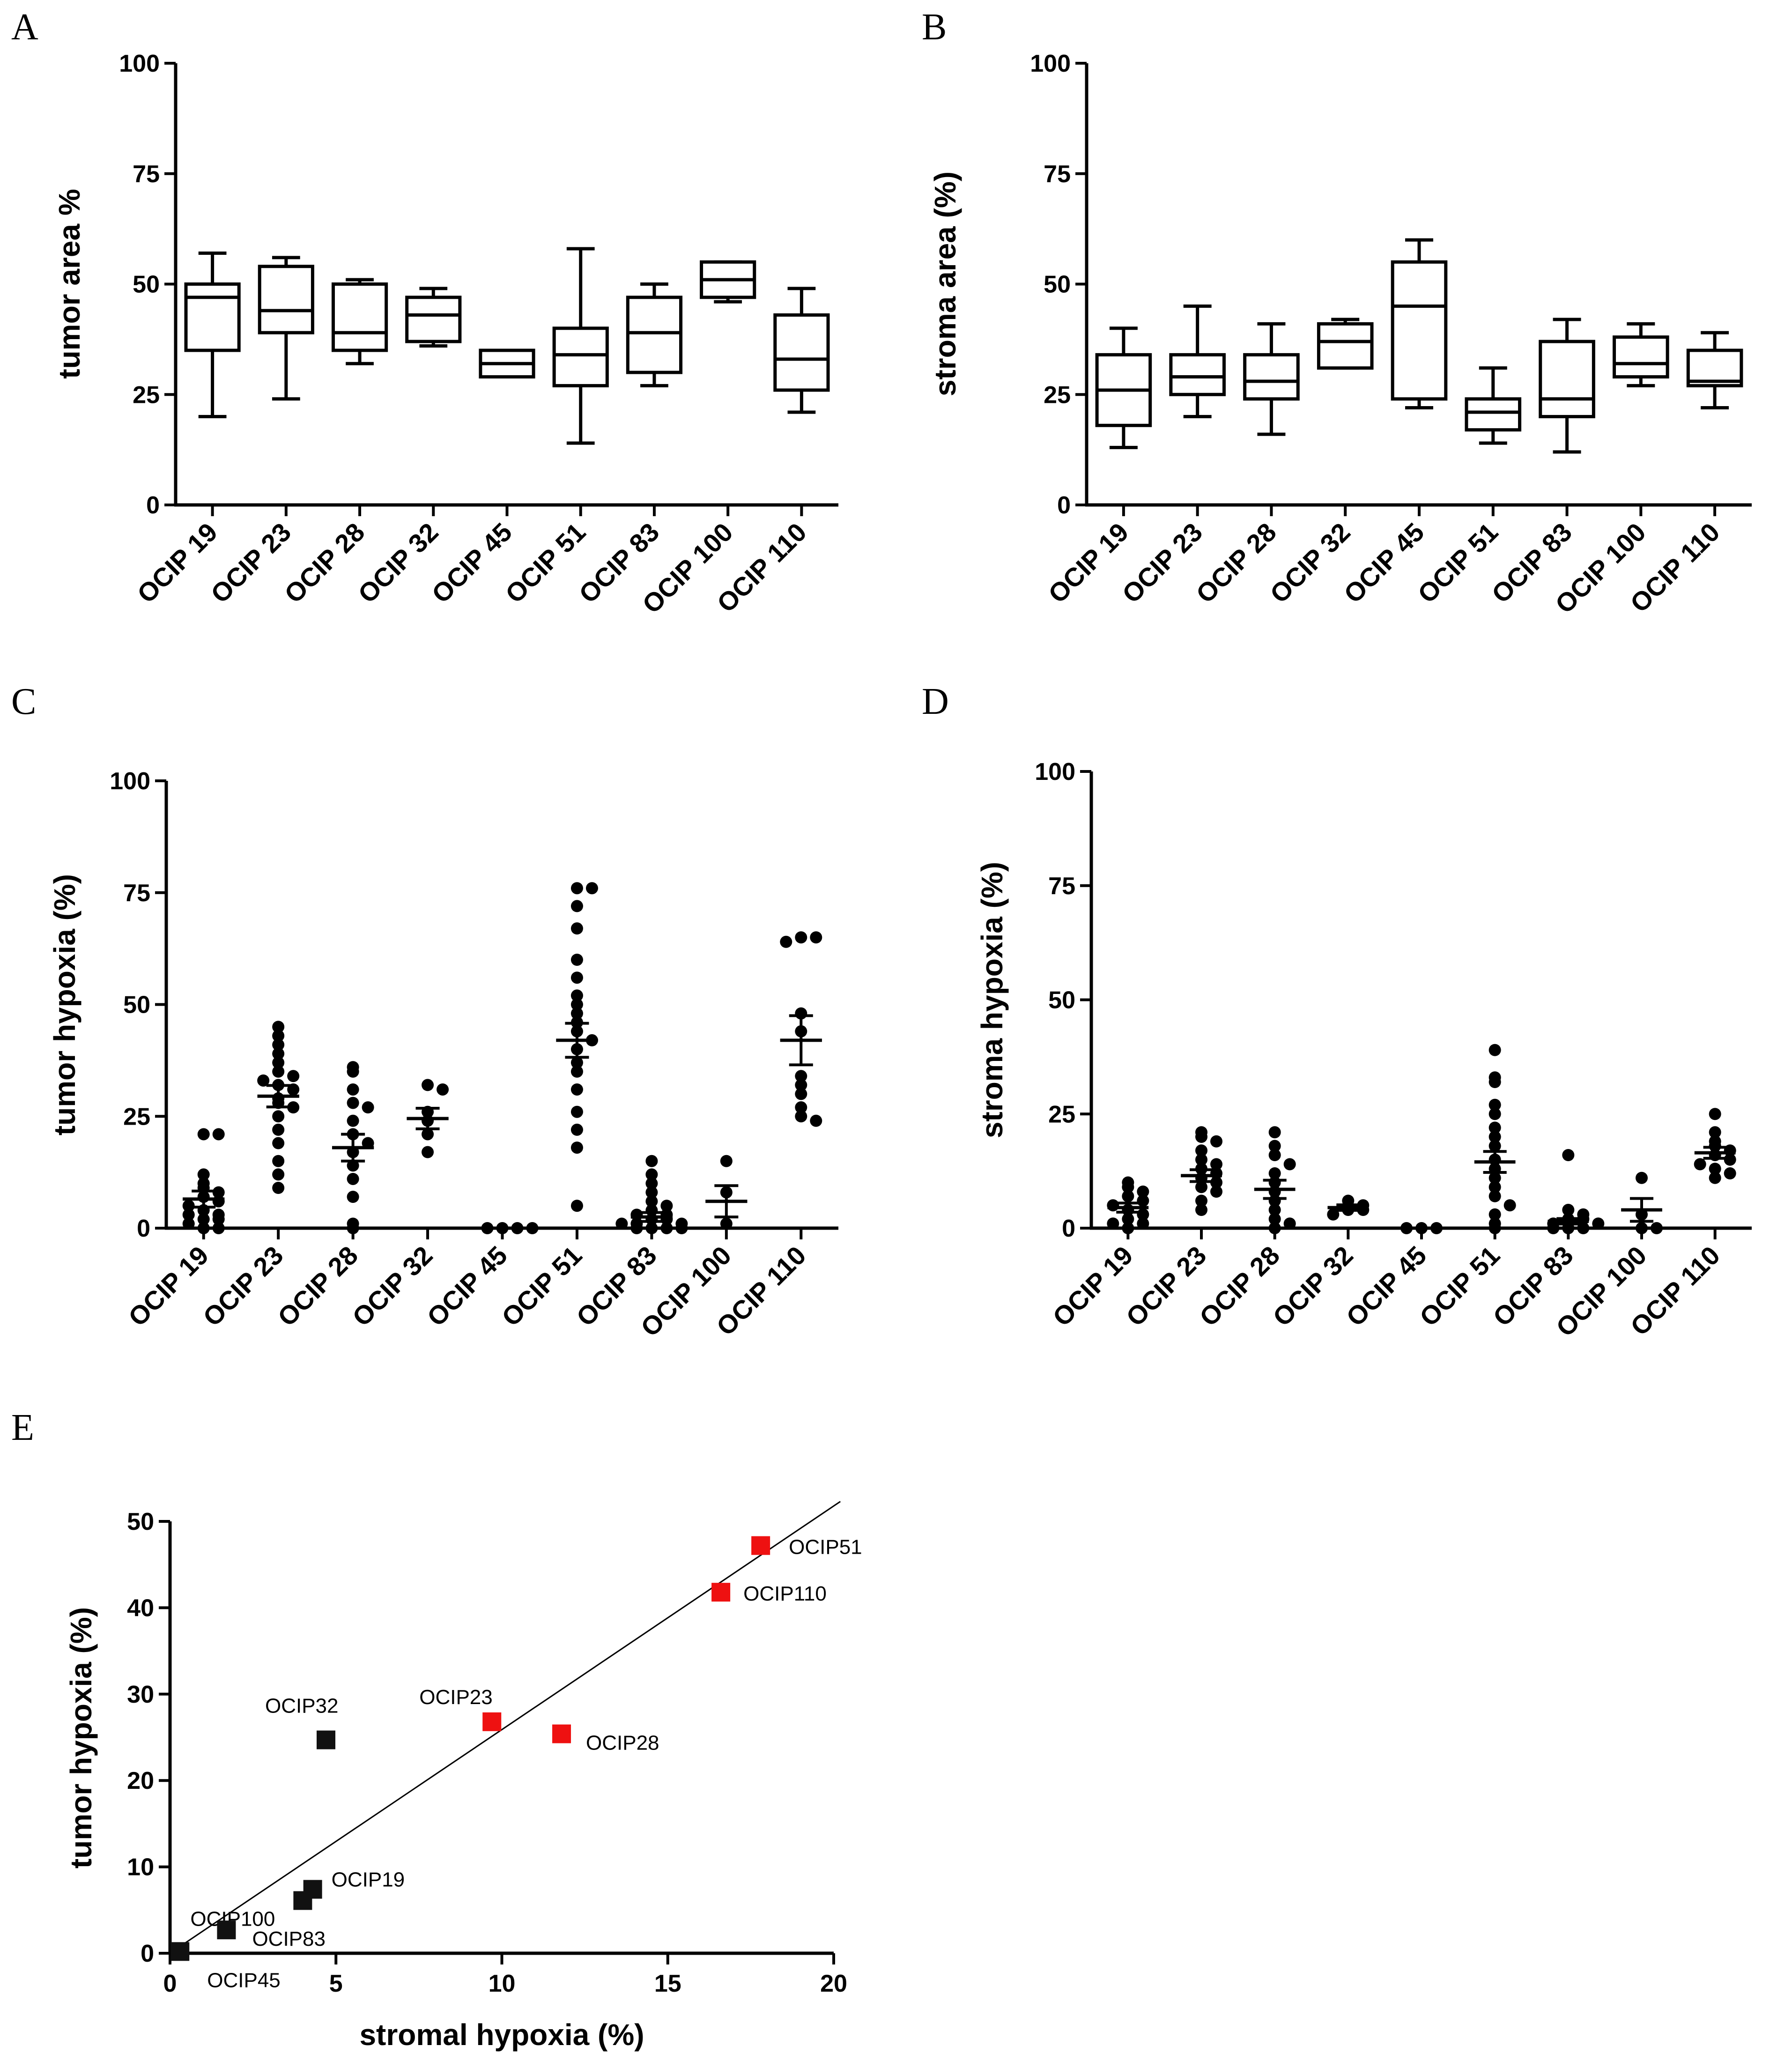  What do you see at coordinates (935, 701) in the screenshot?
I see `panel-label-d: D` at bounding box center [935, 701].